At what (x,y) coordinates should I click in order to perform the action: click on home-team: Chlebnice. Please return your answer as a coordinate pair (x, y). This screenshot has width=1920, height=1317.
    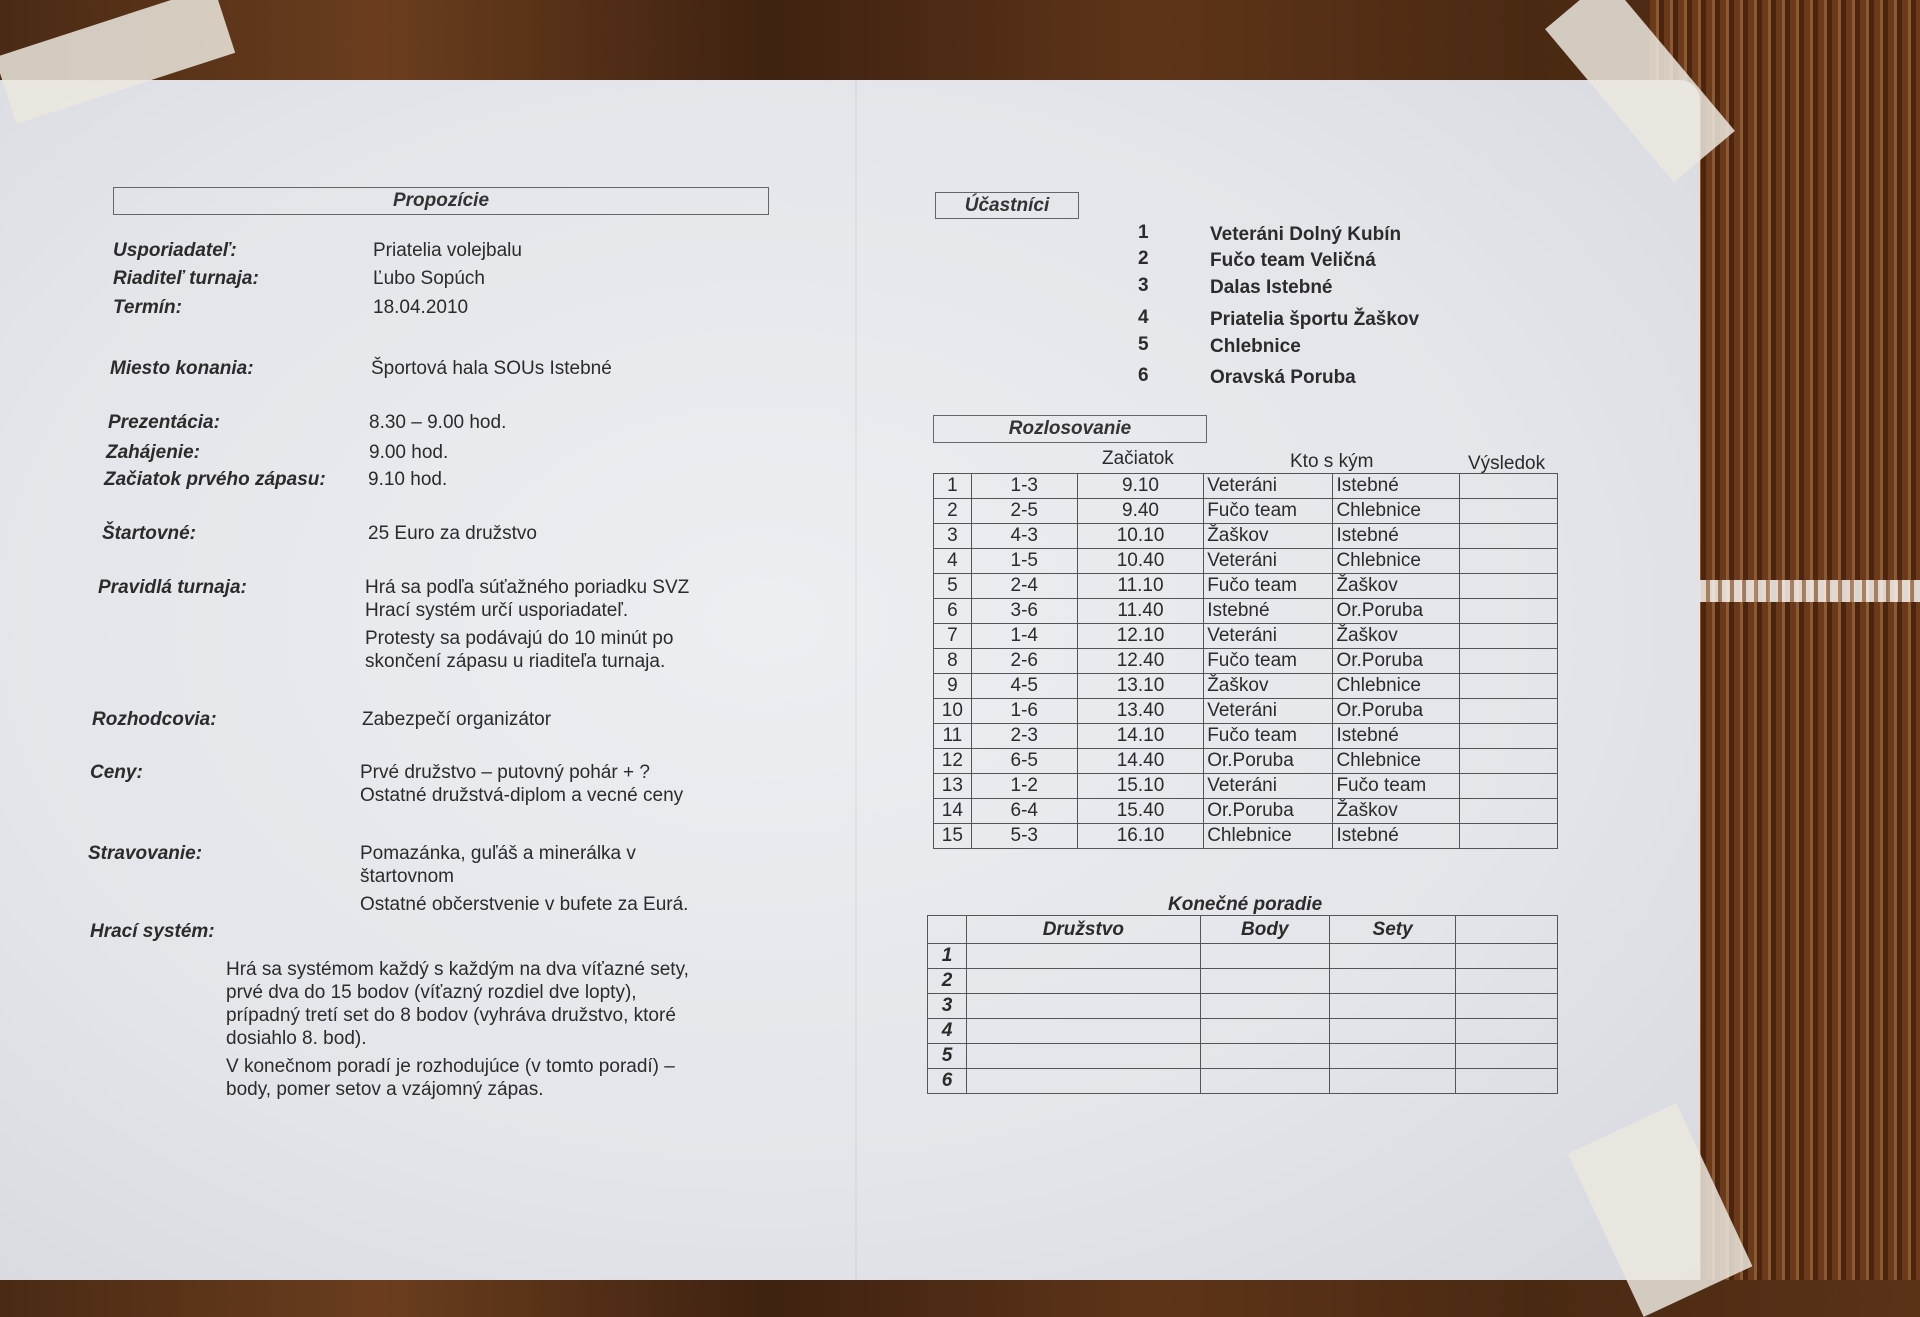
    Looking at the image, I should click on (1268, 836).